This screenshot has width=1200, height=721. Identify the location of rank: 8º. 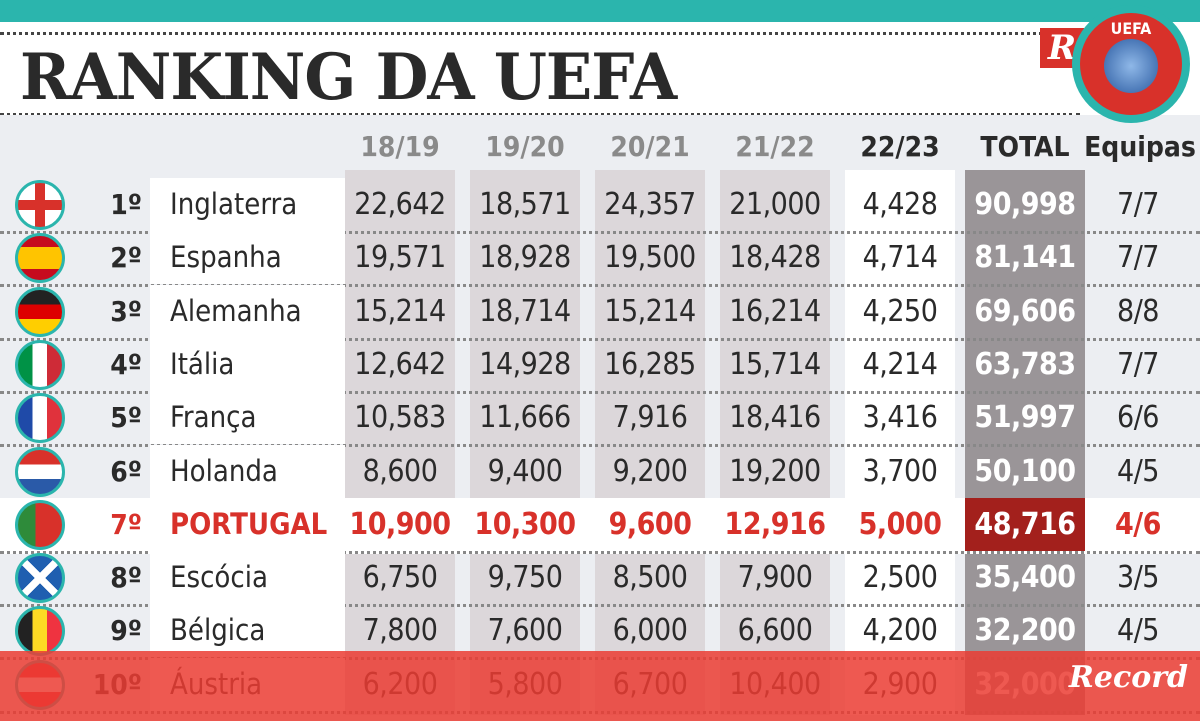
(126, 578).